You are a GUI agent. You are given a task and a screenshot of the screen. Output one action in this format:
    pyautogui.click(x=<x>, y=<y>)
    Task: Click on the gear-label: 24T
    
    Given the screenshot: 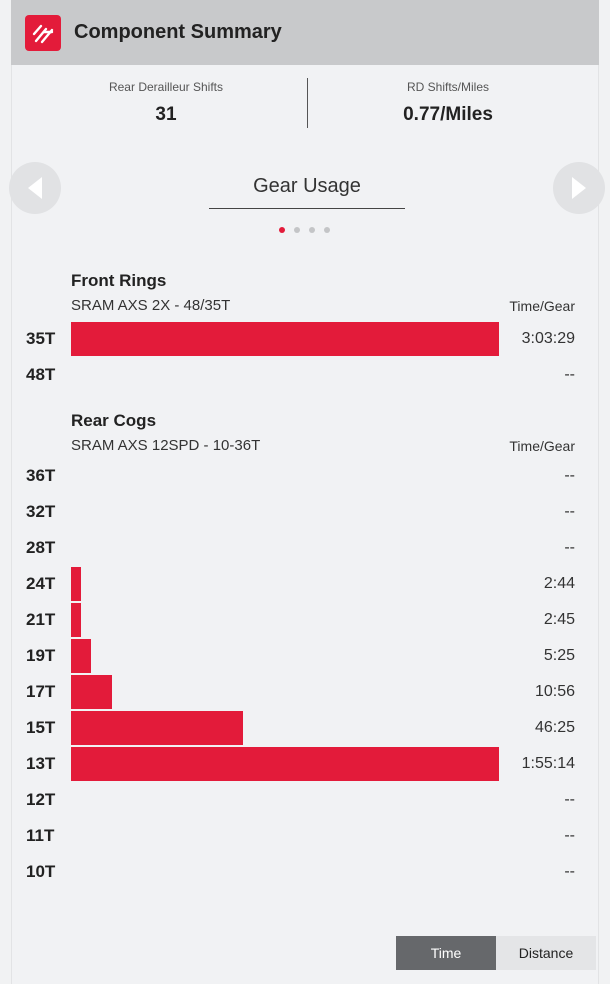 What is the action you would take?
    pyautogui.click(x=41, y=583)
    